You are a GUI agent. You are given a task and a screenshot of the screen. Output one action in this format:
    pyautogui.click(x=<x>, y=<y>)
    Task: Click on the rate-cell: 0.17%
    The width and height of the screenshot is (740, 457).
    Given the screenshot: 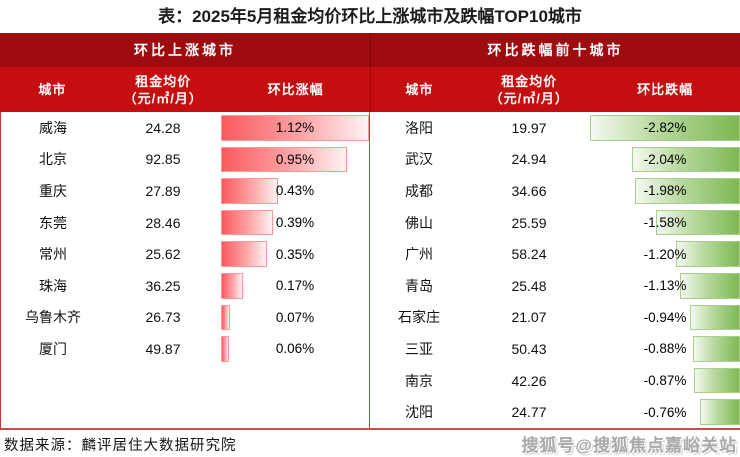 What is the action you would take?
    pyautogui.click(x=295, y=286)
    